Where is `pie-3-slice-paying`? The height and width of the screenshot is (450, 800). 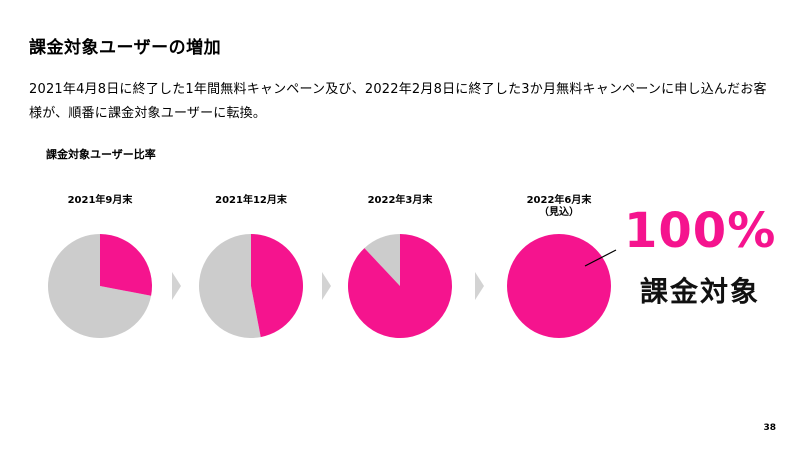
pie-3-slice-paying is located at coordinates (399, 286).